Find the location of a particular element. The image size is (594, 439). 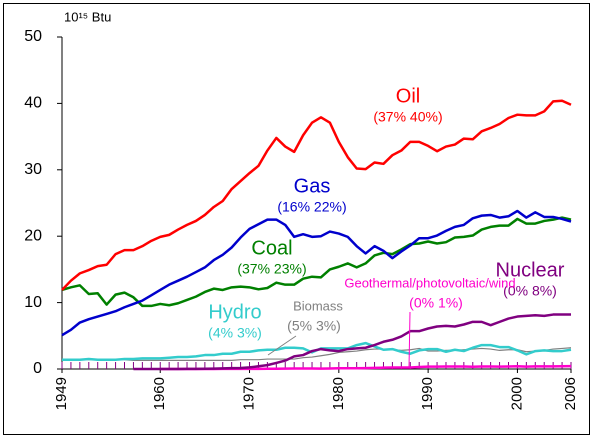

series-label: Coal is located at coordinates (271, 248).